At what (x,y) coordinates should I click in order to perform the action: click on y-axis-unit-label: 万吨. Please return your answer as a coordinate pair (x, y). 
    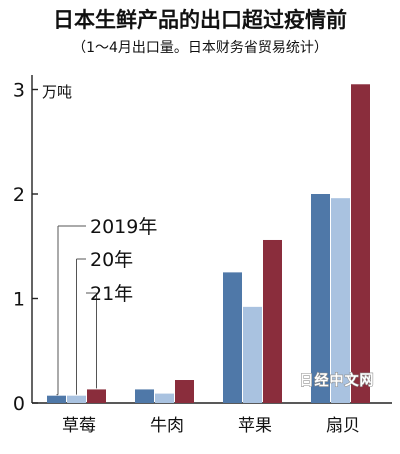
    Looking at the image, I should click on (57, 92).